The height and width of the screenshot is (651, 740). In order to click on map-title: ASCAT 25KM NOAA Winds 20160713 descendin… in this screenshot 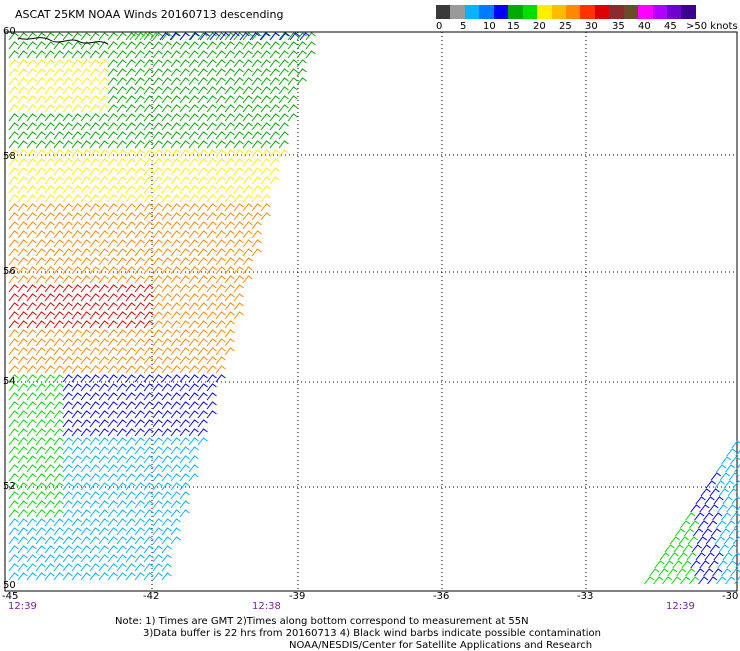, I will do `click(149, 14)`.